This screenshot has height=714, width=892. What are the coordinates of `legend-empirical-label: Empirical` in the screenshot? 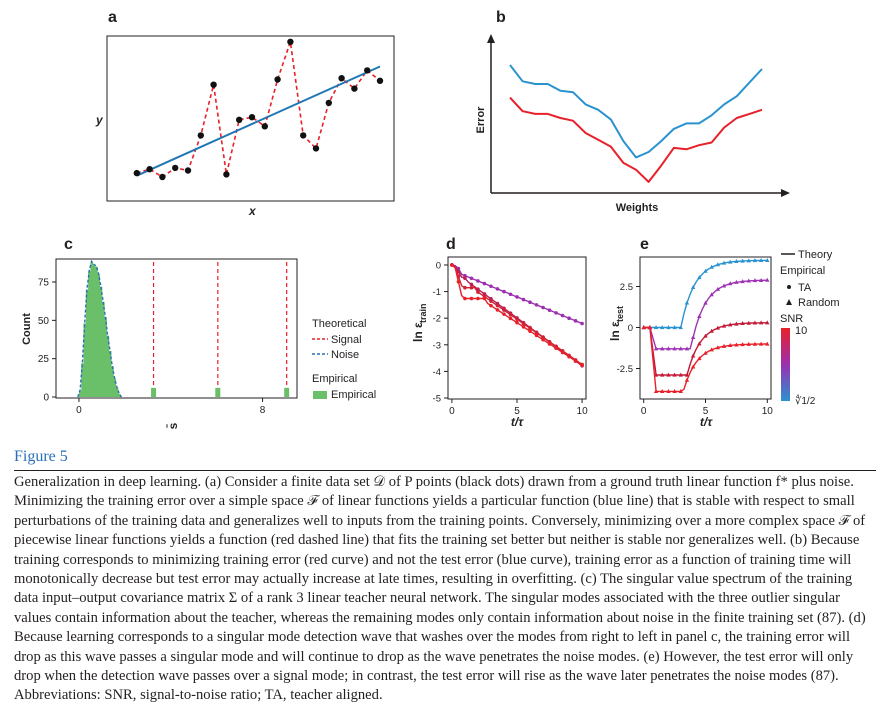 It's located at (353, 395).